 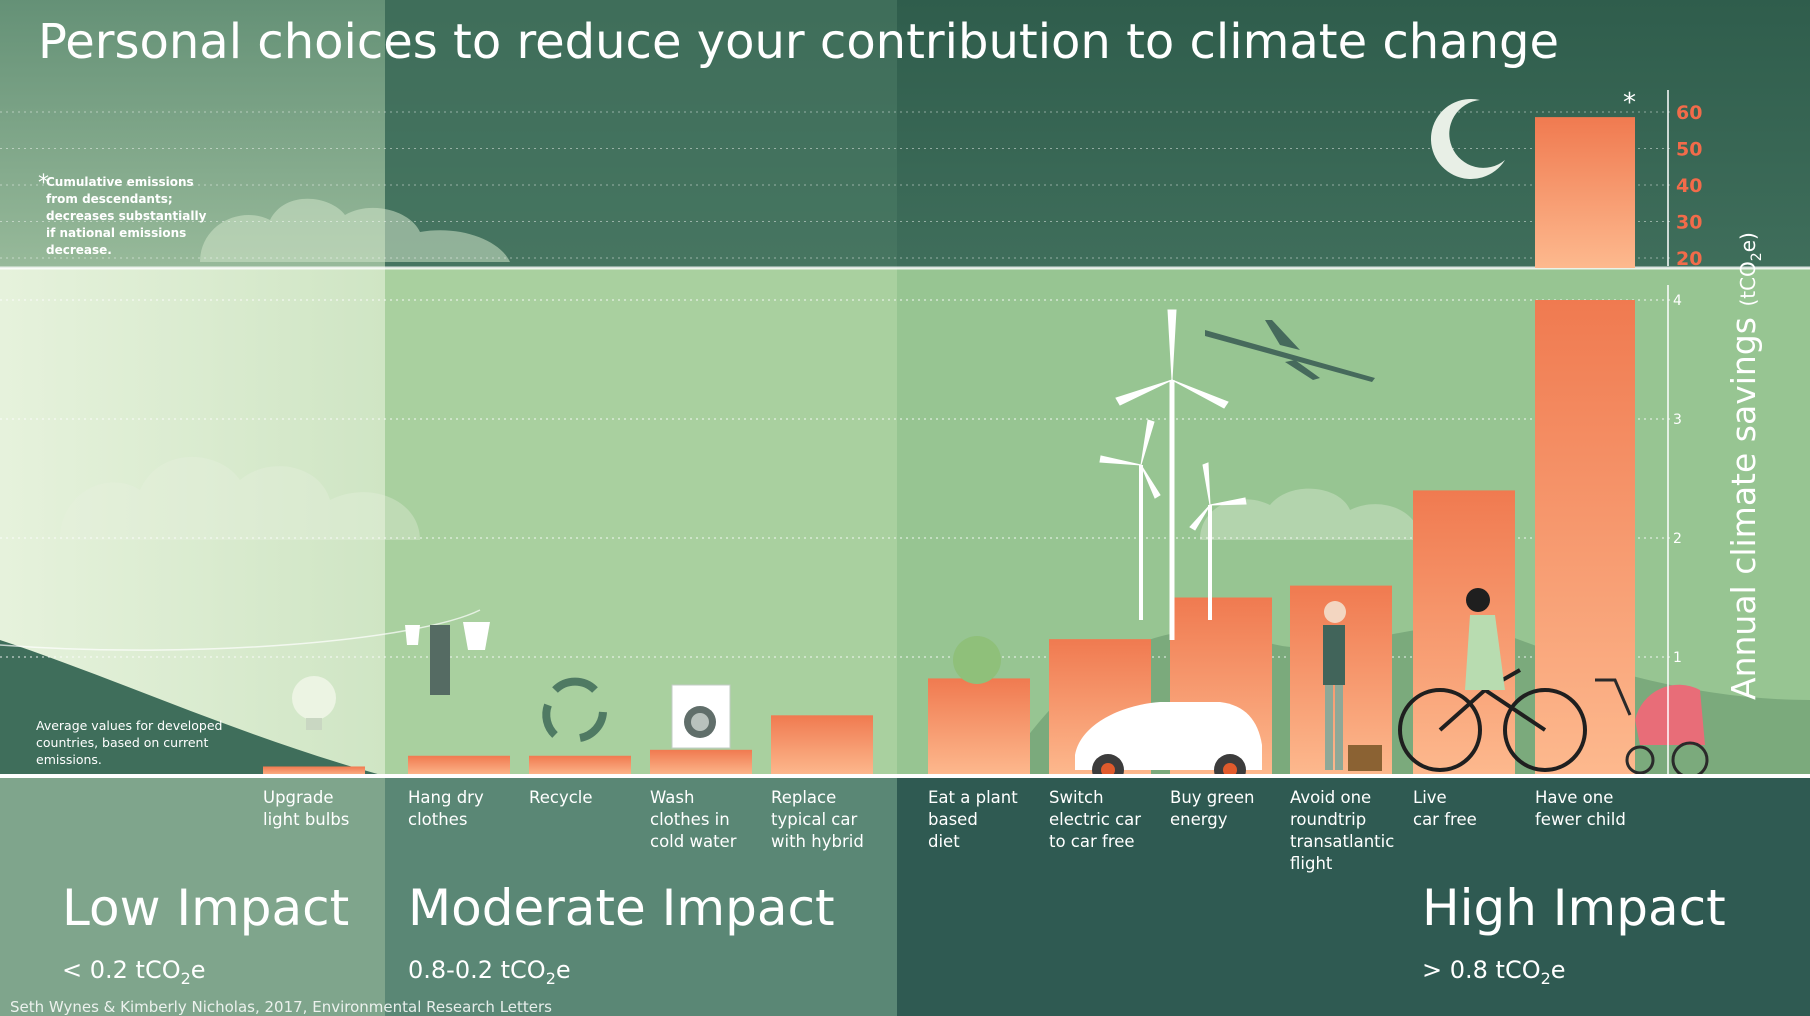 I want to click on bar-label-line: Replace, so click(x=803, y=797).